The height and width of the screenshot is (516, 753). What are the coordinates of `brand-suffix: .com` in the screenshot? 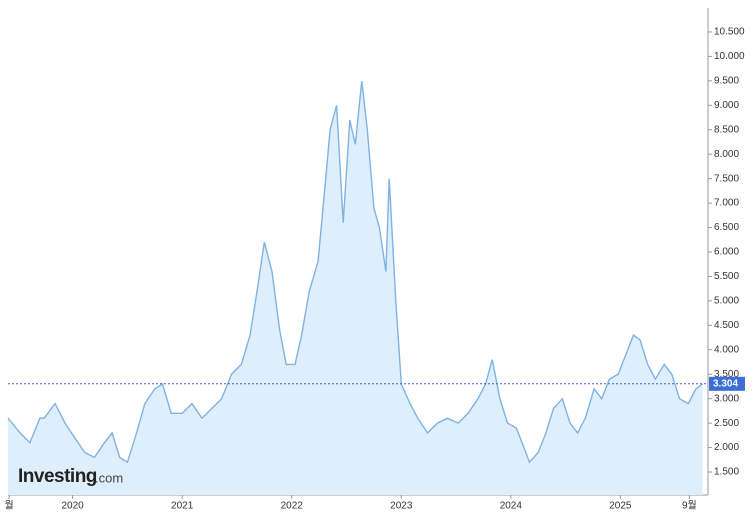 It's located at (109, 477).